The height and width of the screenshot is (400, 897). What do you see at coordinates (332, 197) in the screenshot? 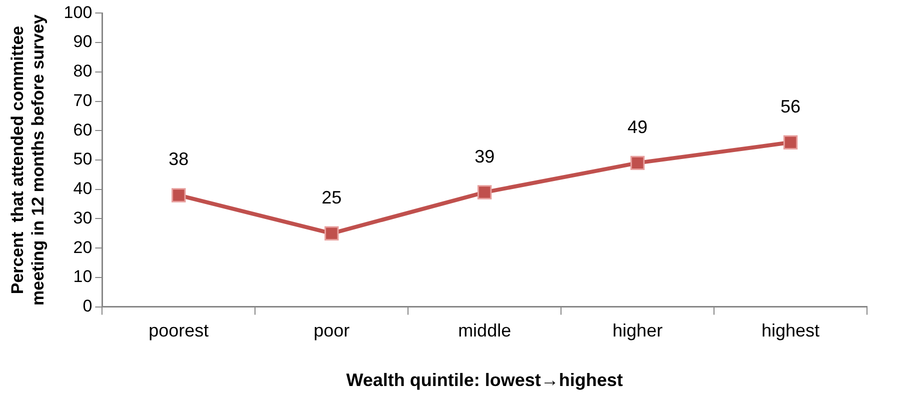
I see `data-label: 25` at bounding box center [332, 197].